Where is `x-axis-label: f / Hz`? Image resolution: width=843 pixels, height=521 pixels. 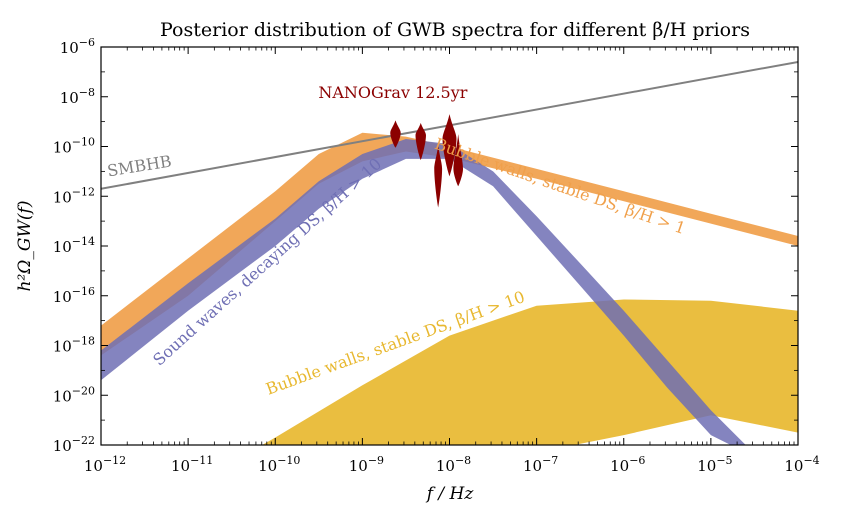
x-axis-label: f / Hz is located at coordinates (450, 494).